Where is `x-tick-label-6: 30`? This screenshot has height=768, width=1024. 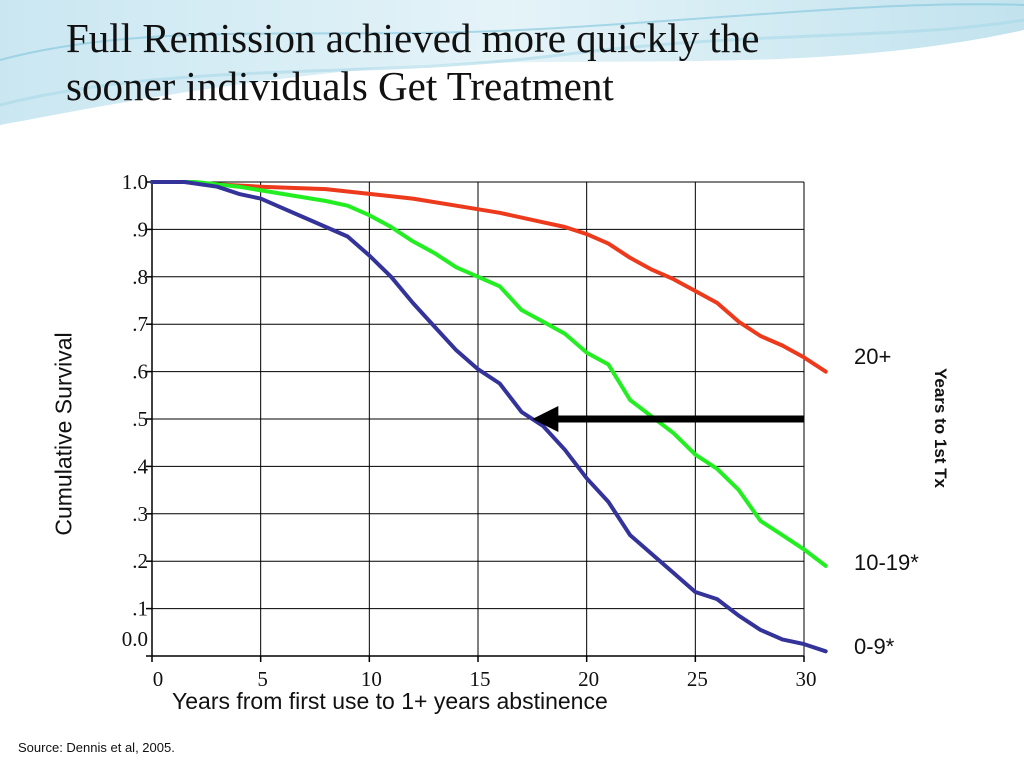 x-tick-label-6: 30 is located at coordinates (806, 679).